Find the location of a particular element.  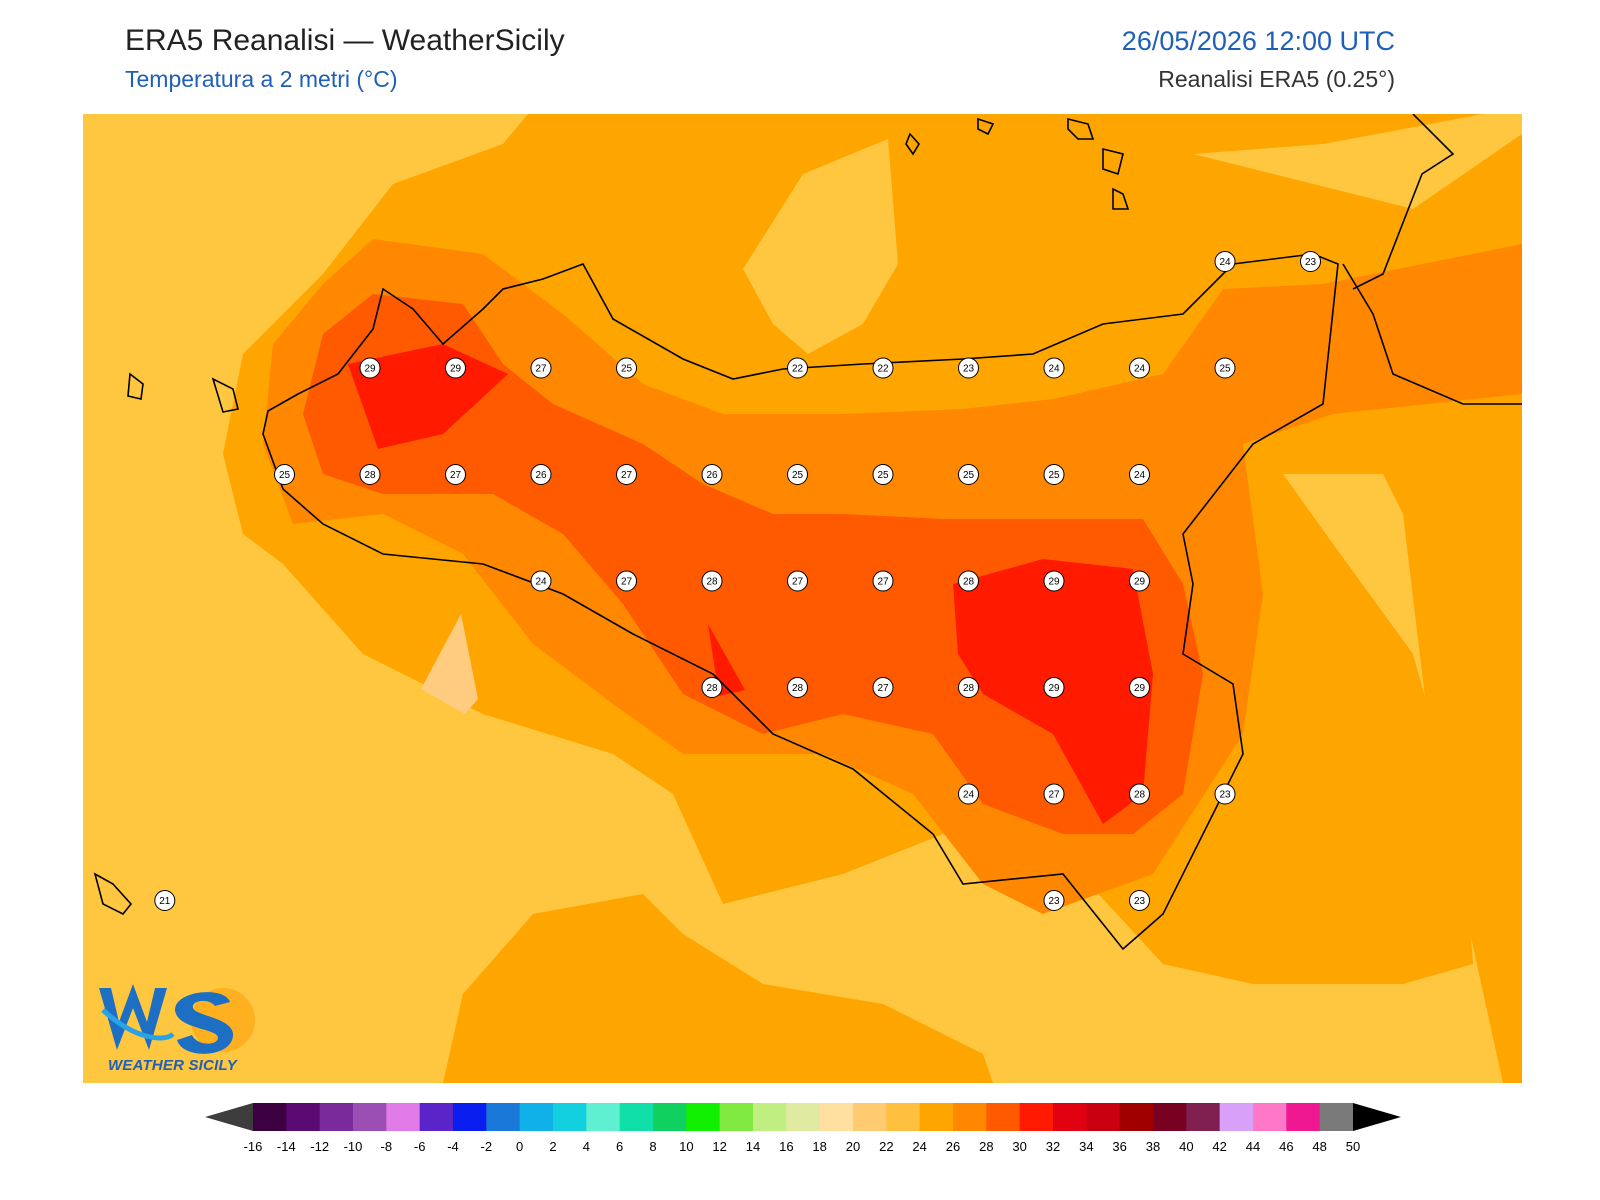

colorbar-tick-label: 18 is located at coordinates (819, 1146).